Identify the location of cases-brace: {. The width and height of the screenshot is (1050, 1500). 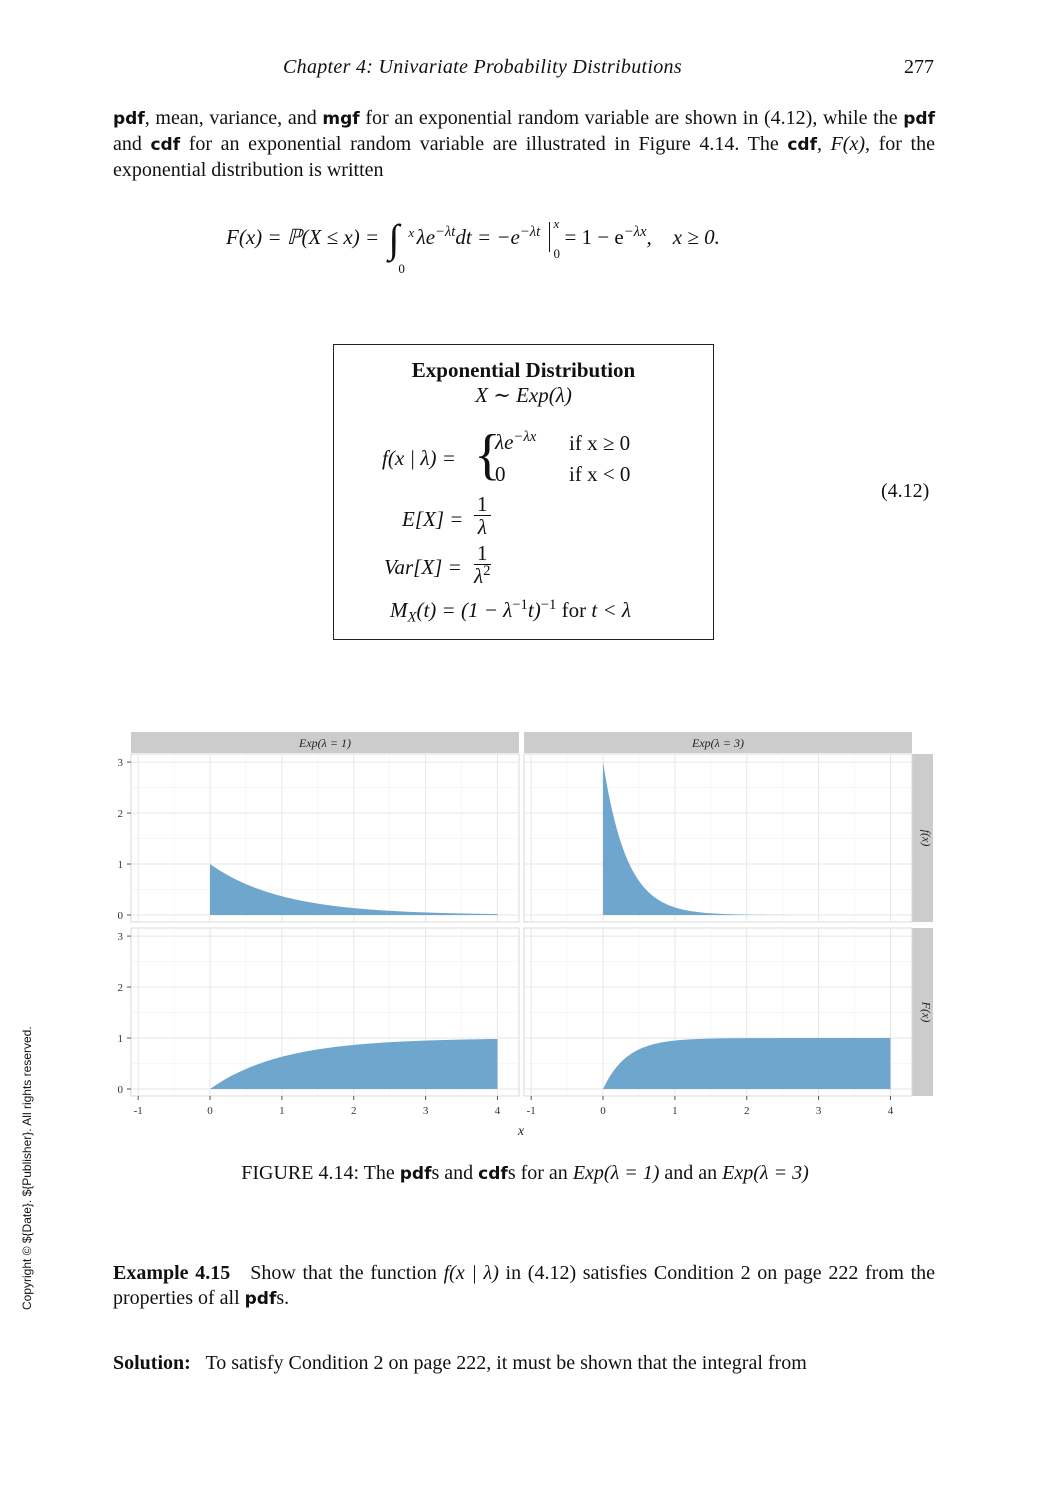
(487, 455).